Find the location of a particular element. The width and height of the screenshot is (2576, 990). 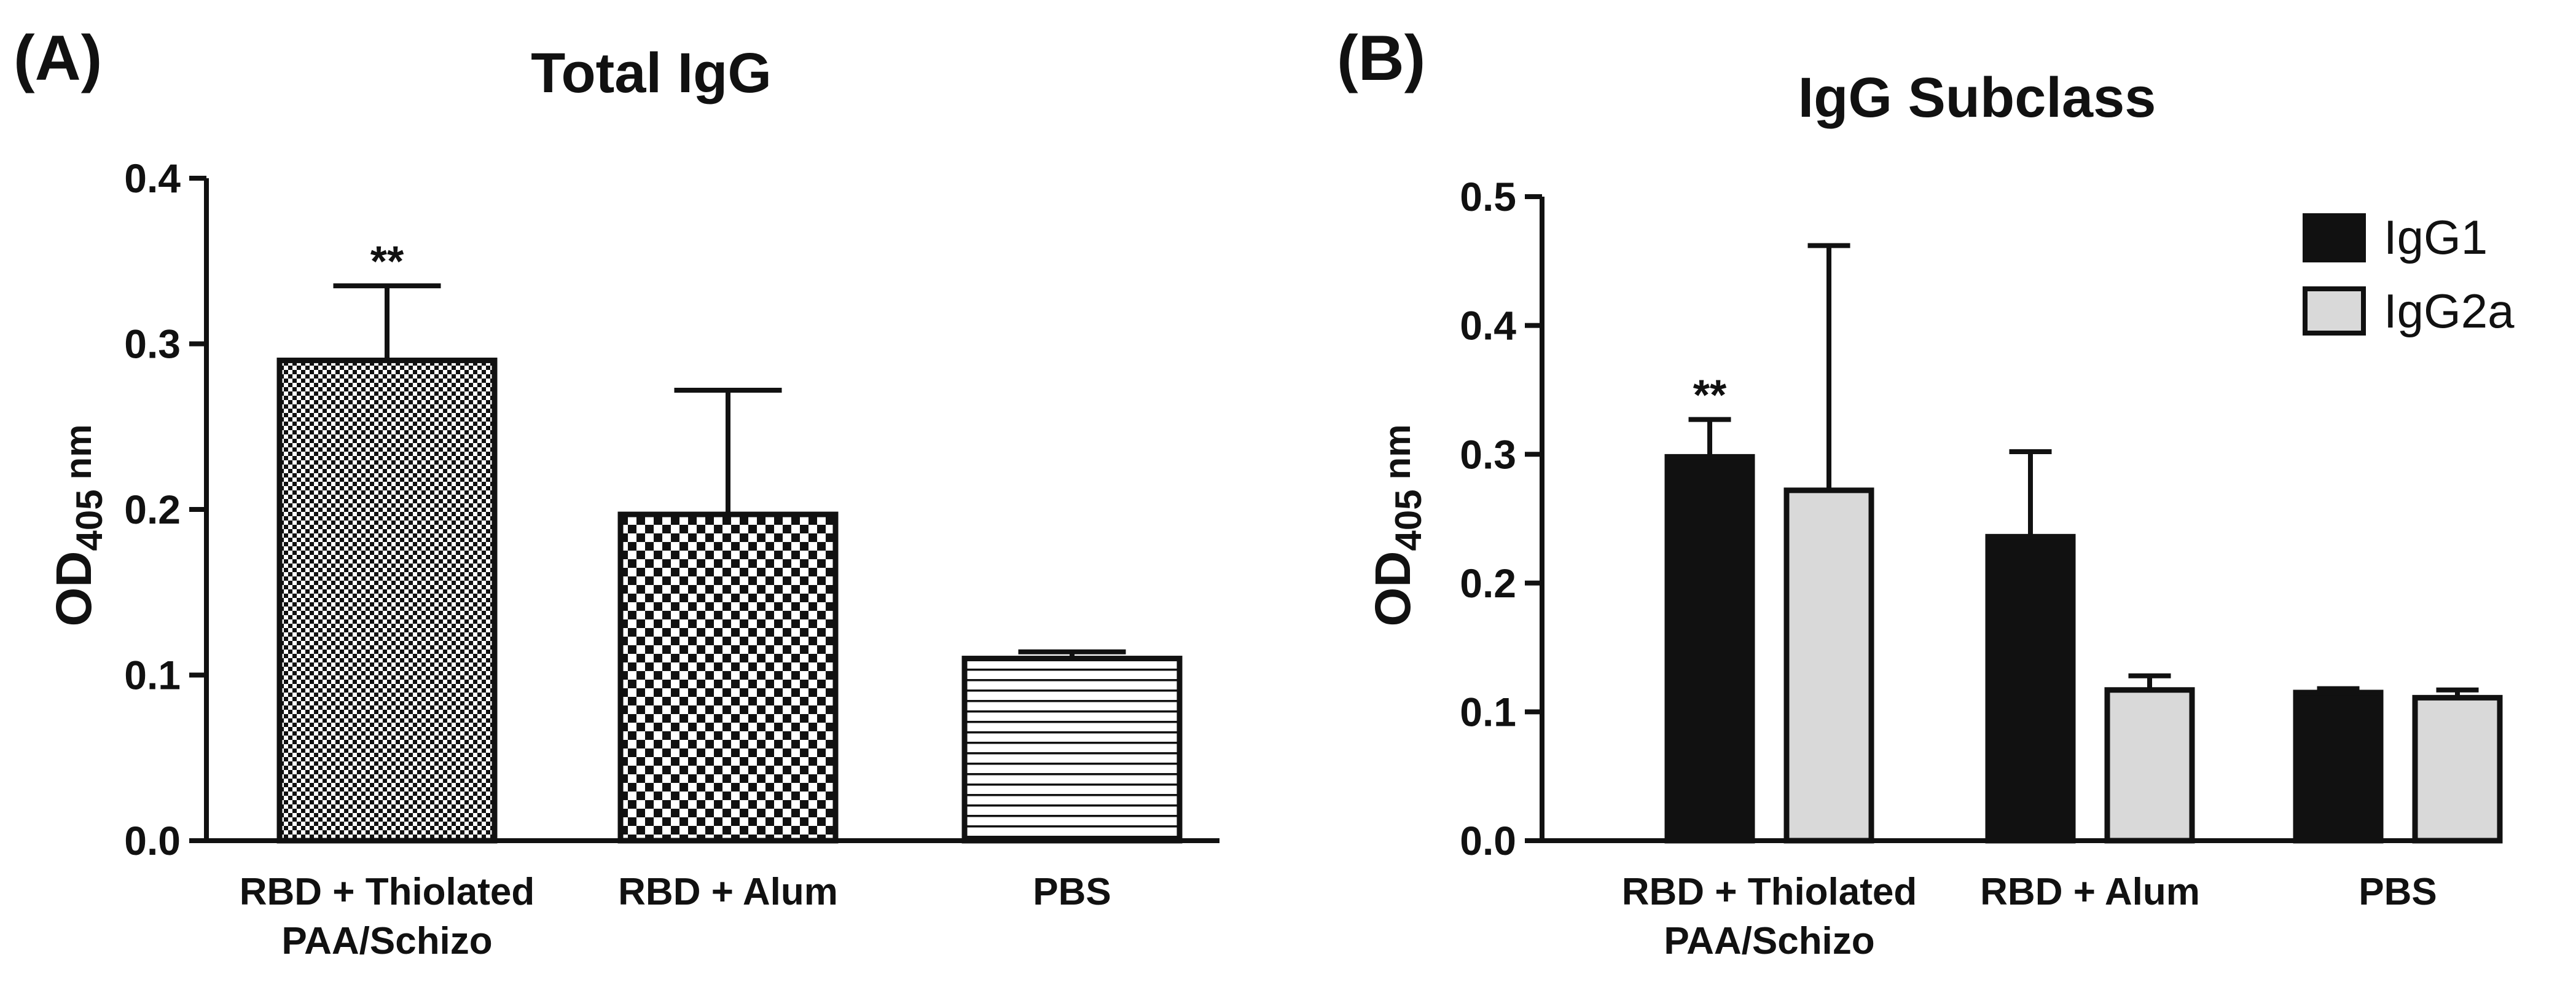

panel-a-significance-s0-c0: ** is located at coordinates (387, 261).